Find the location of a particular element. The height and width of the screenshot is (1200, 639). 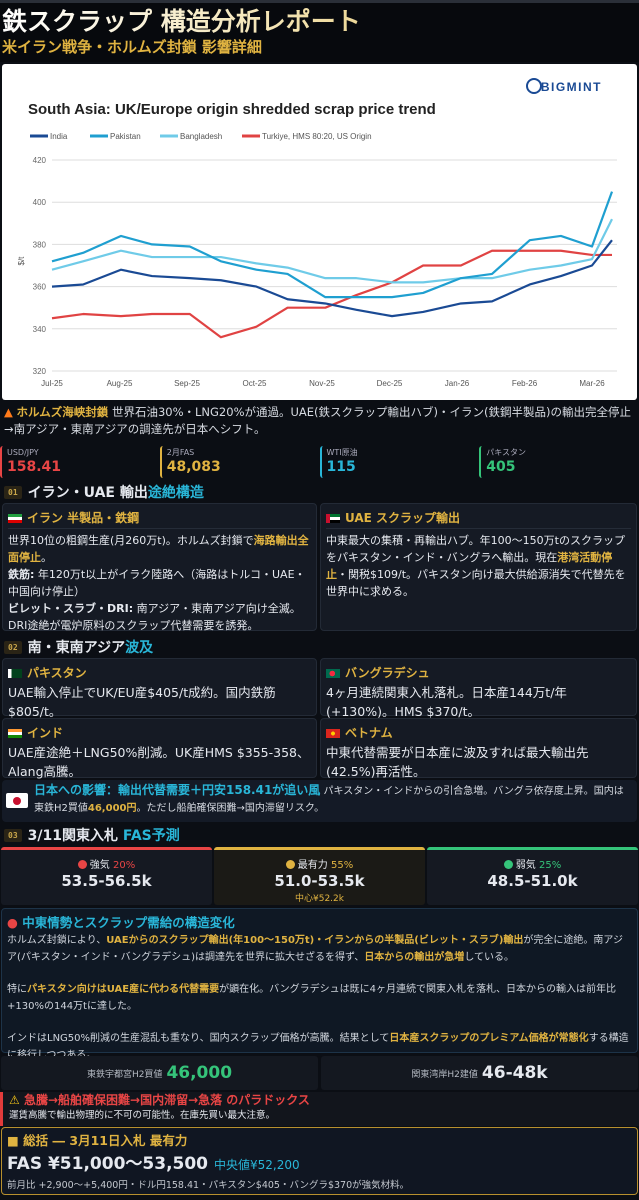

text-segment: インドはLNG50%削減の生産混乱も重なり、国内スクラップ価格が高騰。結果として is located at coordinates (198, 1038).